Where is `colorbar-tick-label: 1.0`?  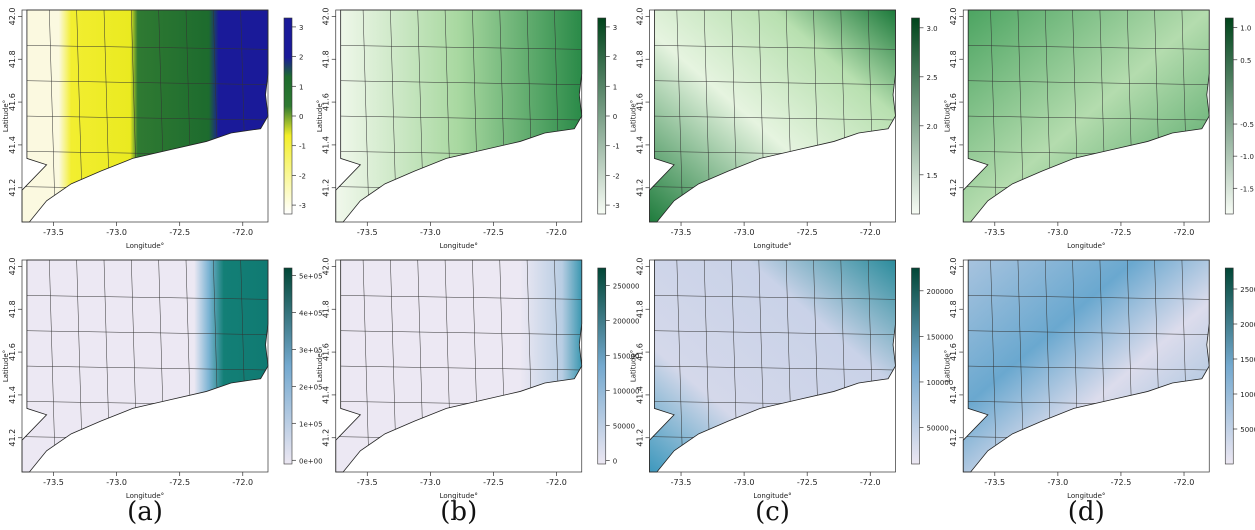
colorbar-tick-label: 1.0 is located at coordinates (1245, 29).